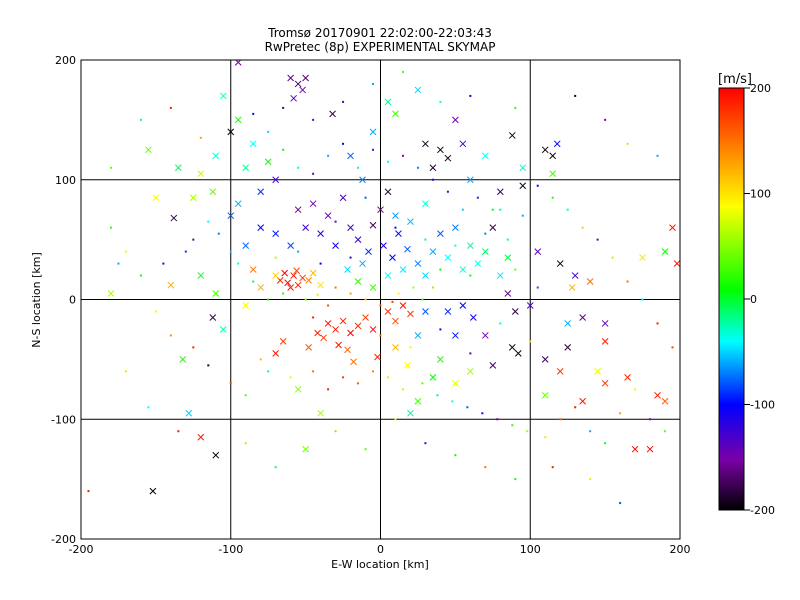  I want to click on x-tick-labels: -200 -100 0 100 200, so click(380, 549).